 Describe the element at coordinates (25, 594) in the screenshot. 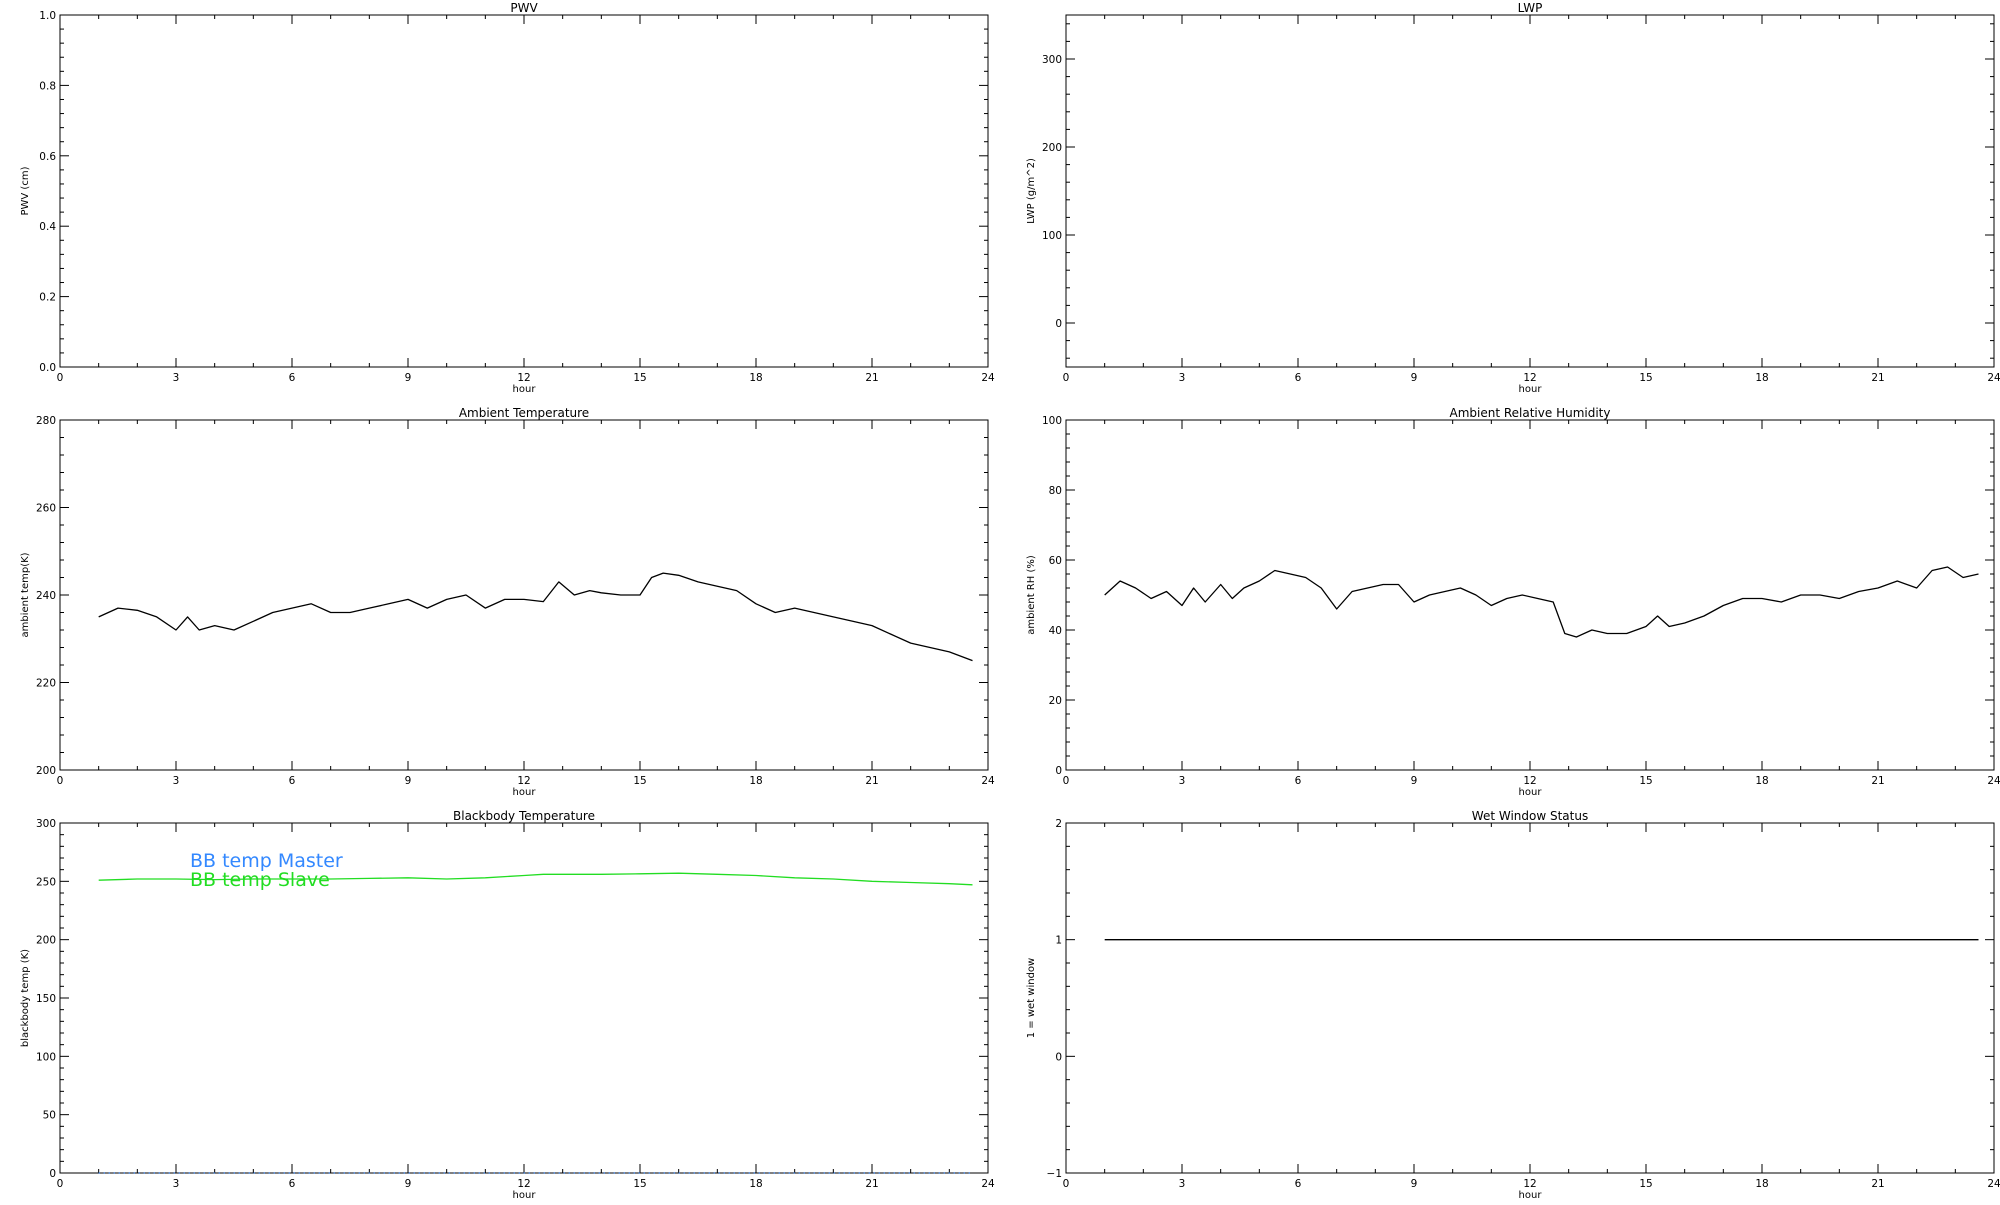

I see `y-axis-label: ambient temp(K)` at that location.